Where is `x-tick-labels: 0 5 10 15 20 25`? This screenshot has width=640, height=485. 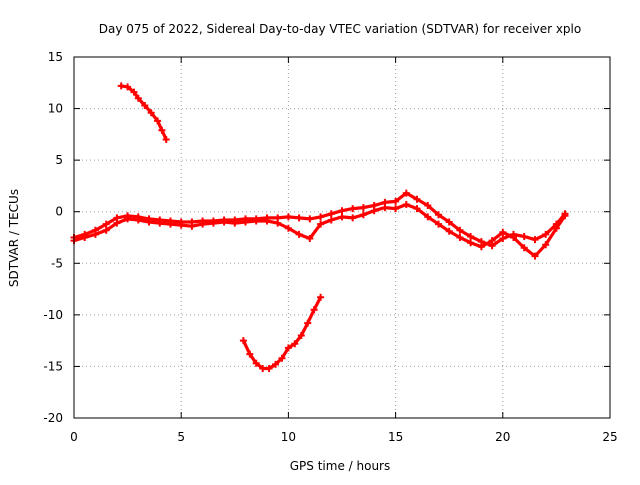
x-tick-labels: 0 5 10 15 20 25 is located at coordinates (343, 437).